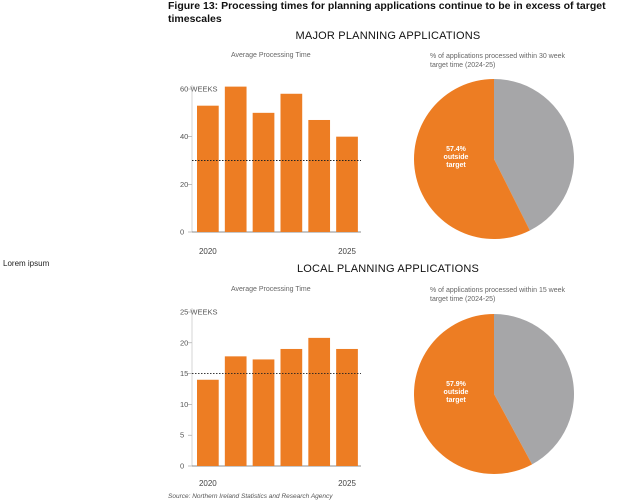 The width and height of the screenshot is (620, 503). What do you see at coordinates (271, 289) in the screenshot?
I see `local-bar-caption: Average Processing Time` at bounding box center [271, 289].